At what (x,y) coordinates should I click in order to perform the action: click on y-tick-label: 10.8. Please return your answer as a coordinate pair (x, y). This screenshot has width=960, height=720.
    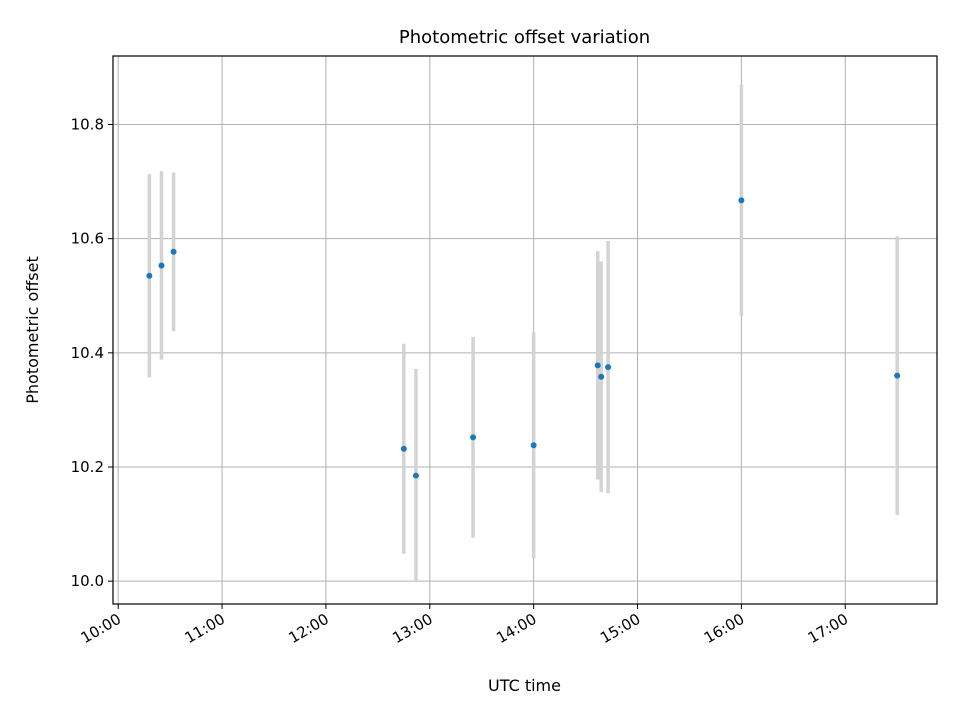
    Looking at the image, I should click on (87, 125).